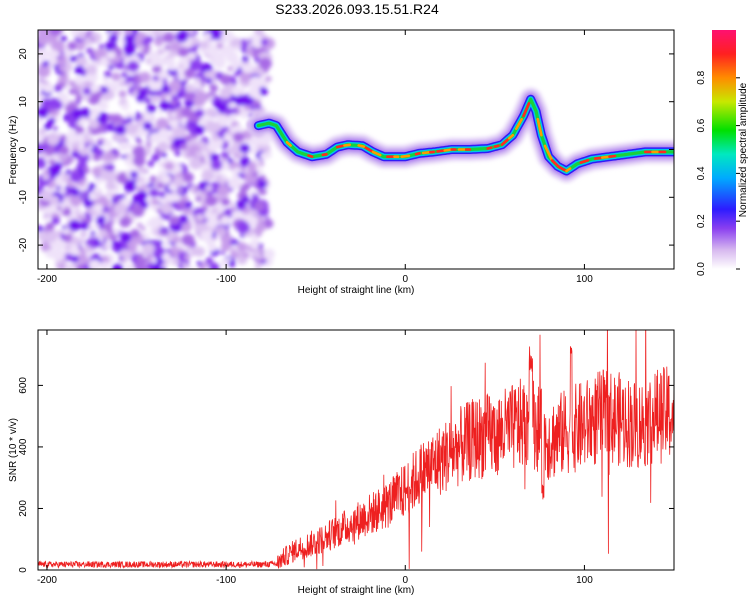  What do you see at coordinates (701, 125) in the screenshot?
I see `colorbar-tick-label: 0.6` at bounding box center [701, 125].